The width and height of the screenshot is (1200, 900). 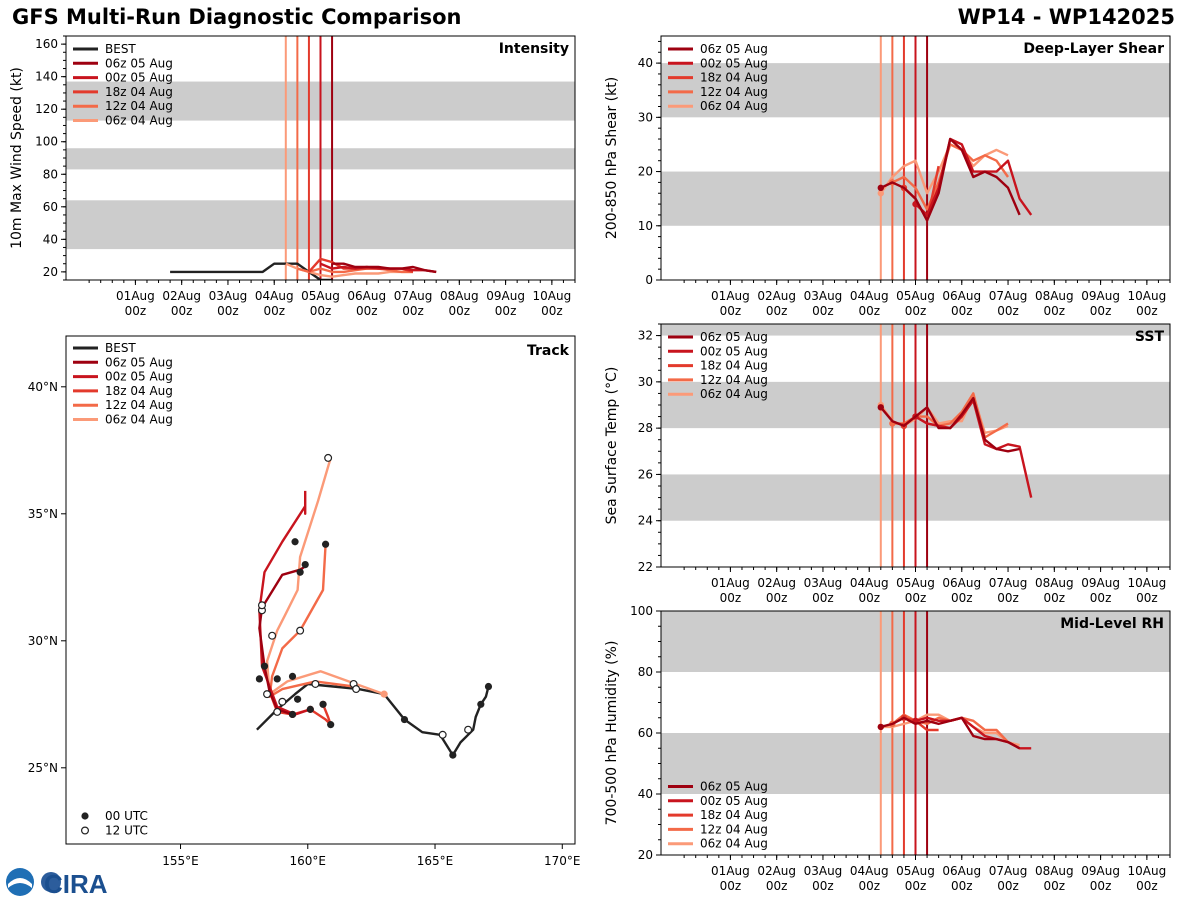 I want to click on y-axis-label: Sea Surface Temp (°C), so click(x=612, y=446).